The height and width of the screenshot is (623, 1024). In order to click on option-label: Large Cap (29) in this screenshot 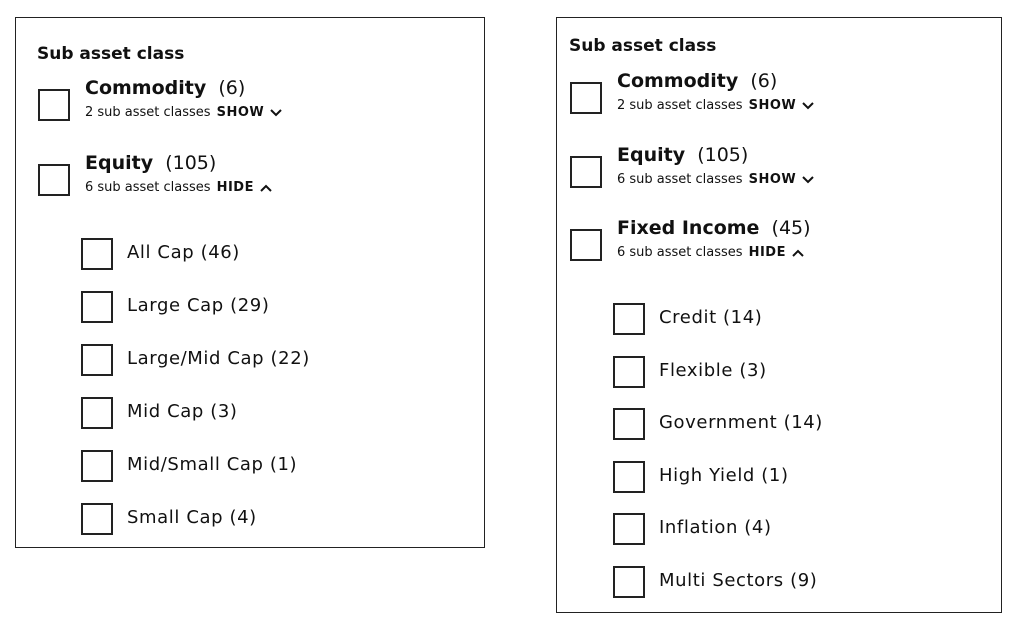, I will do `click(198, 305)`.